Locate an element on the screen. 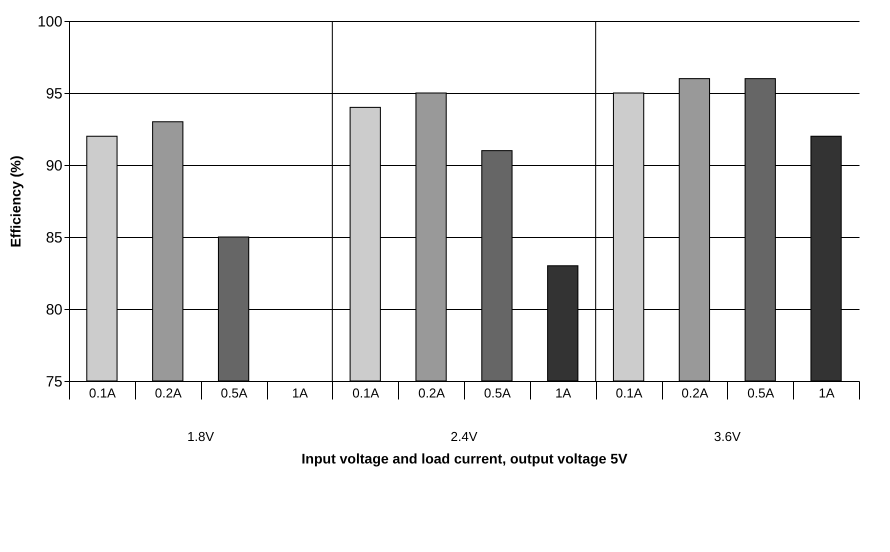  y-tick-label: 85 is located at coordinates (54, 238).